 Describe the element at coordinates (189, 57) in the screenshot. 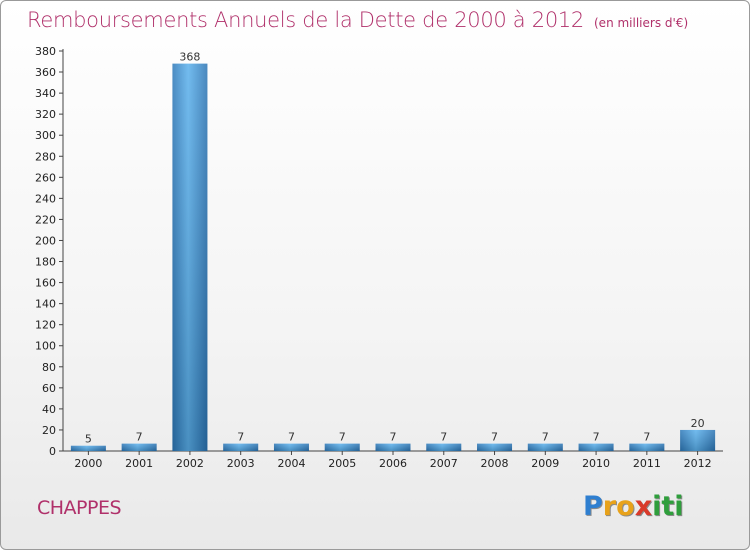

I see `data-label: 368` at that location.